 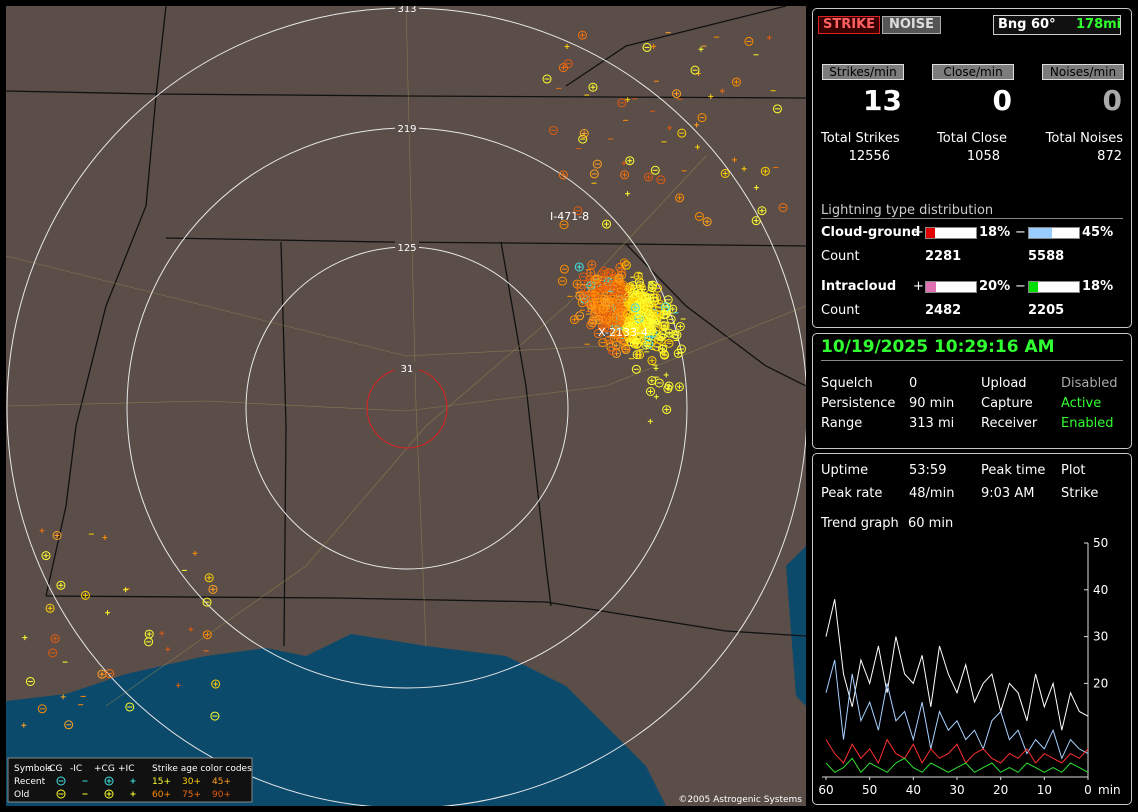 What do you see at coordinates (969, 666) in the screenshot?
I see `trend-graph: 20 30 40 50 60 50 40 30 20 10 0 min` at bounding box center [969, 666].